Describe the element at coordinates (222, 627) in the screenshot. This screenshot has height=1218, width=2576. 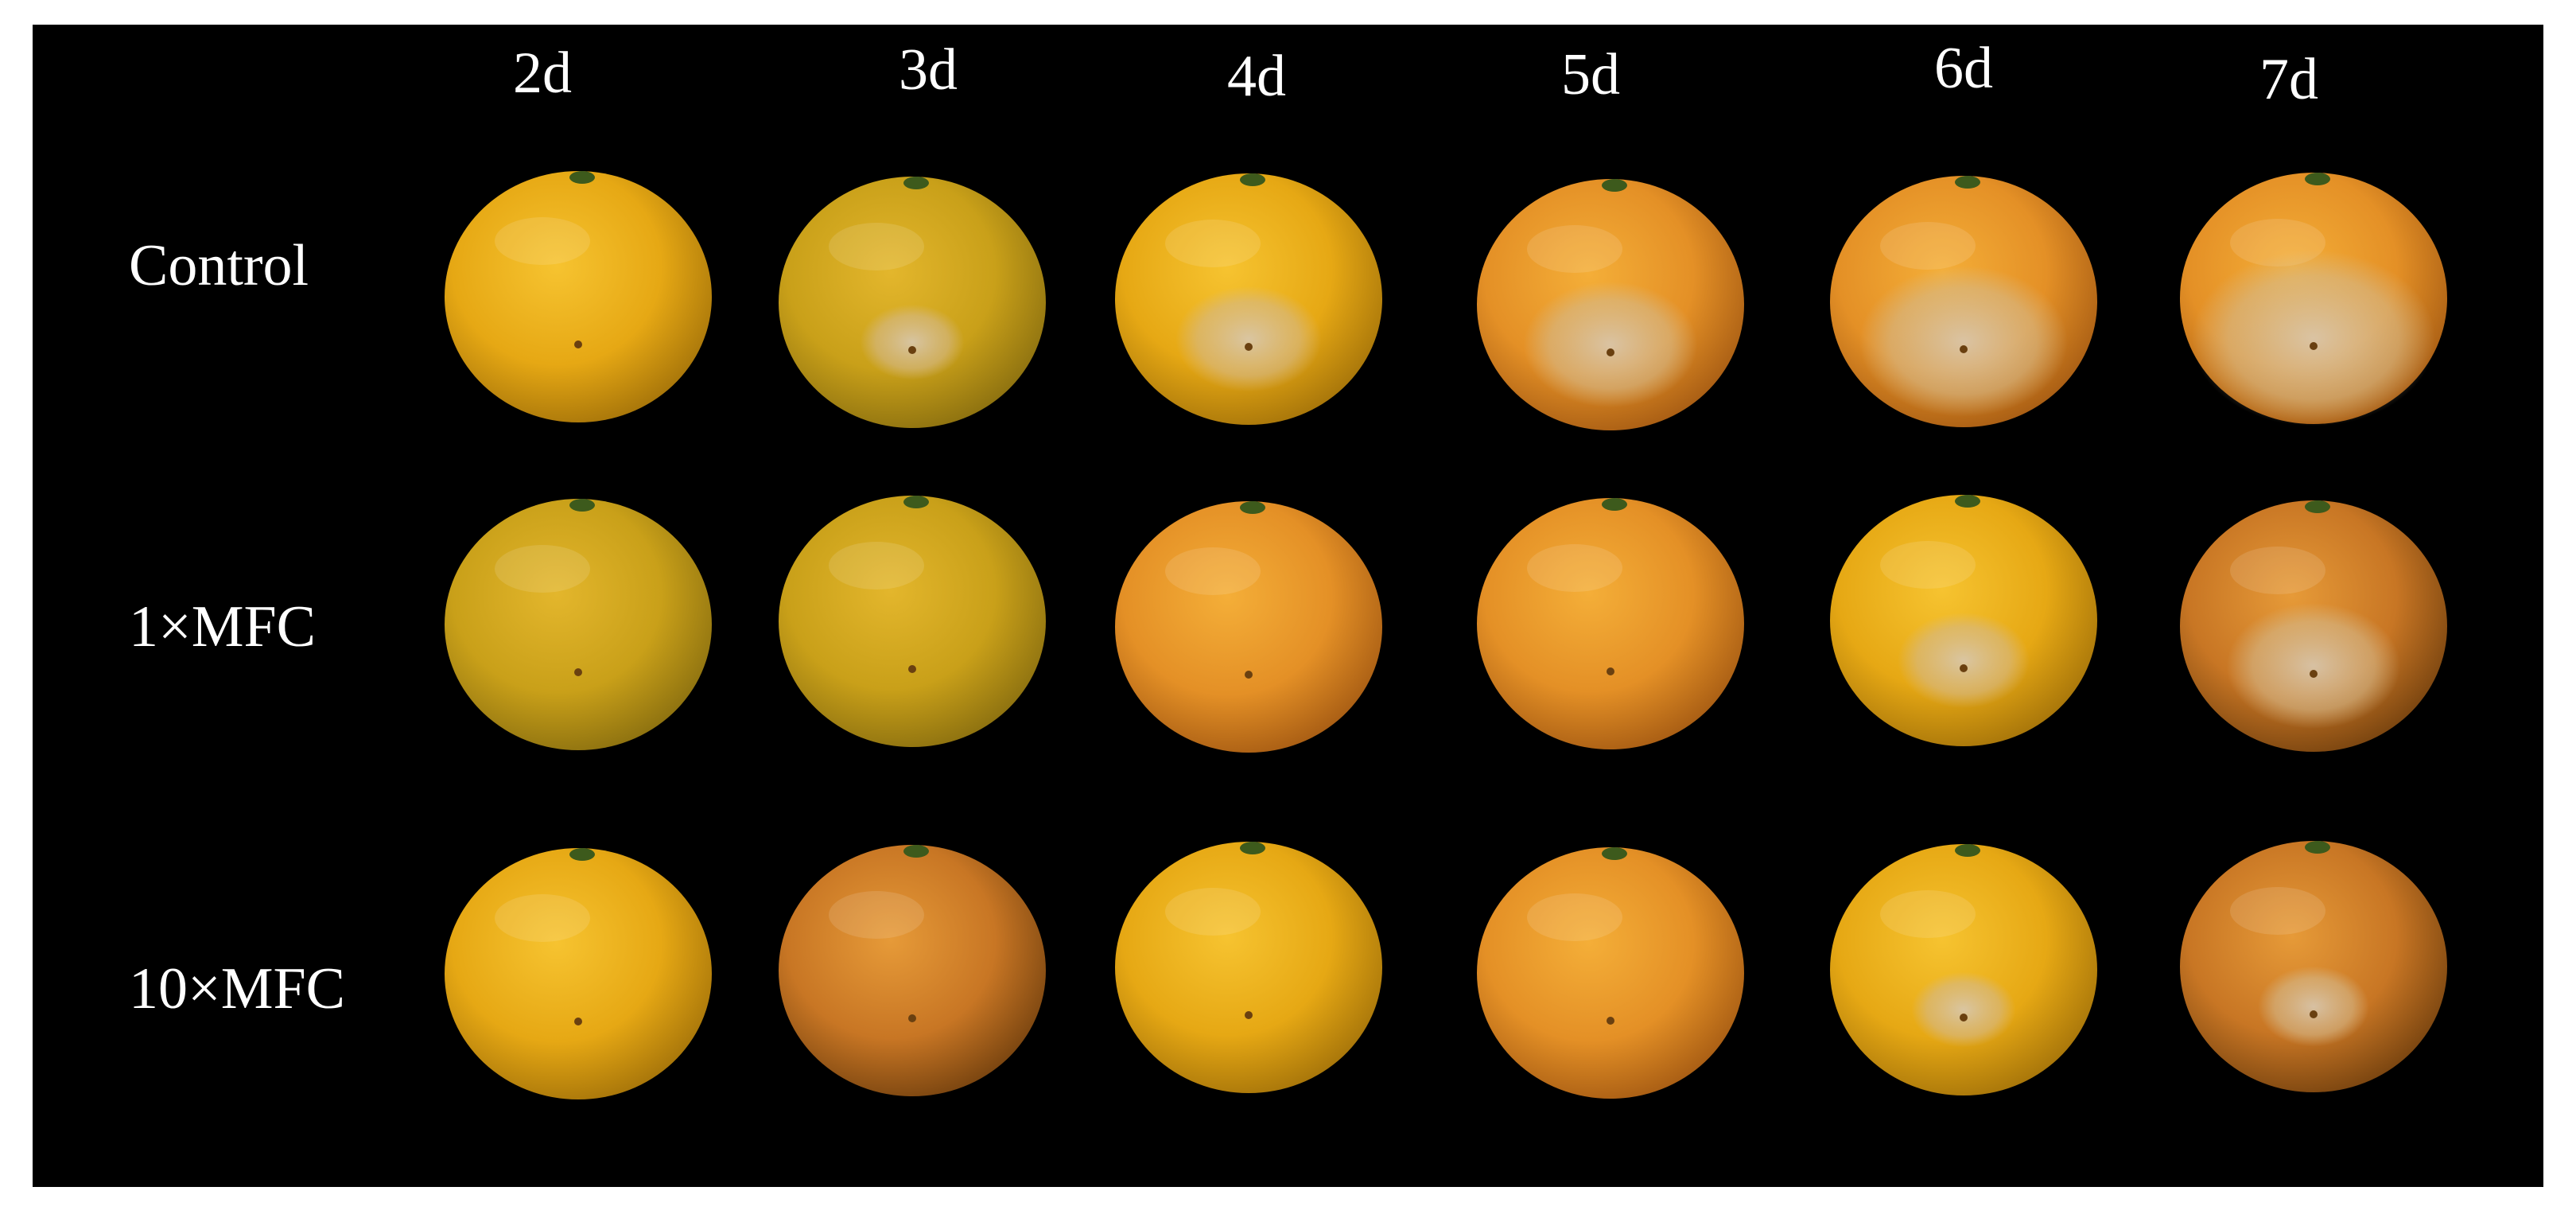
I see `row-label: 1×MFC` at that location.